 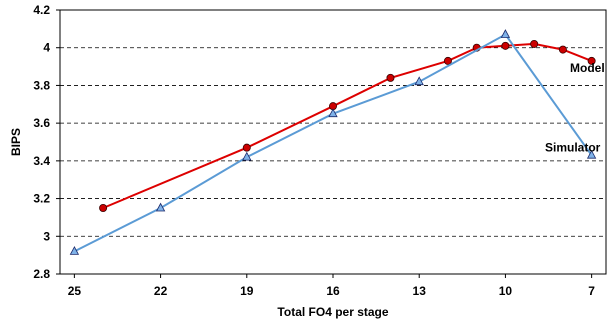 I want to click on y-tick-label: 3, so click(x=46, y=236).